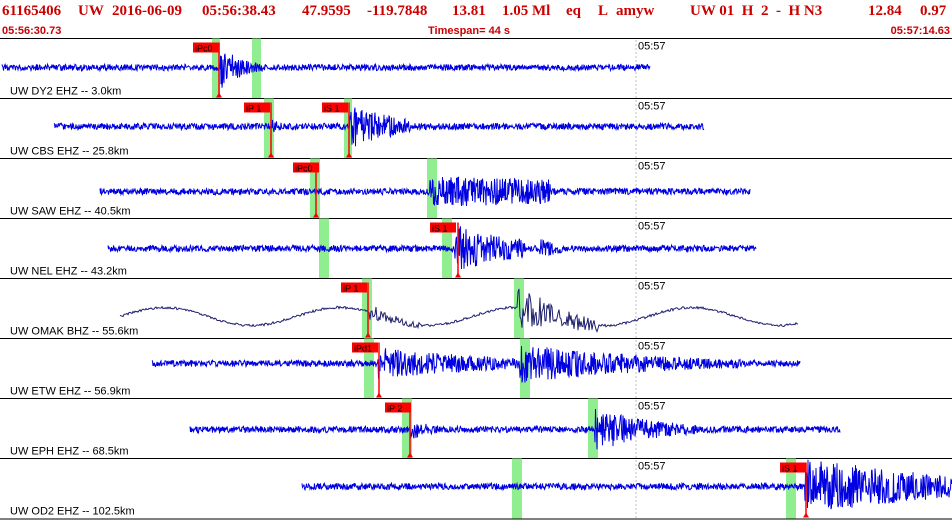  I want to click on event-depth: 13.81, so click(469, 11).